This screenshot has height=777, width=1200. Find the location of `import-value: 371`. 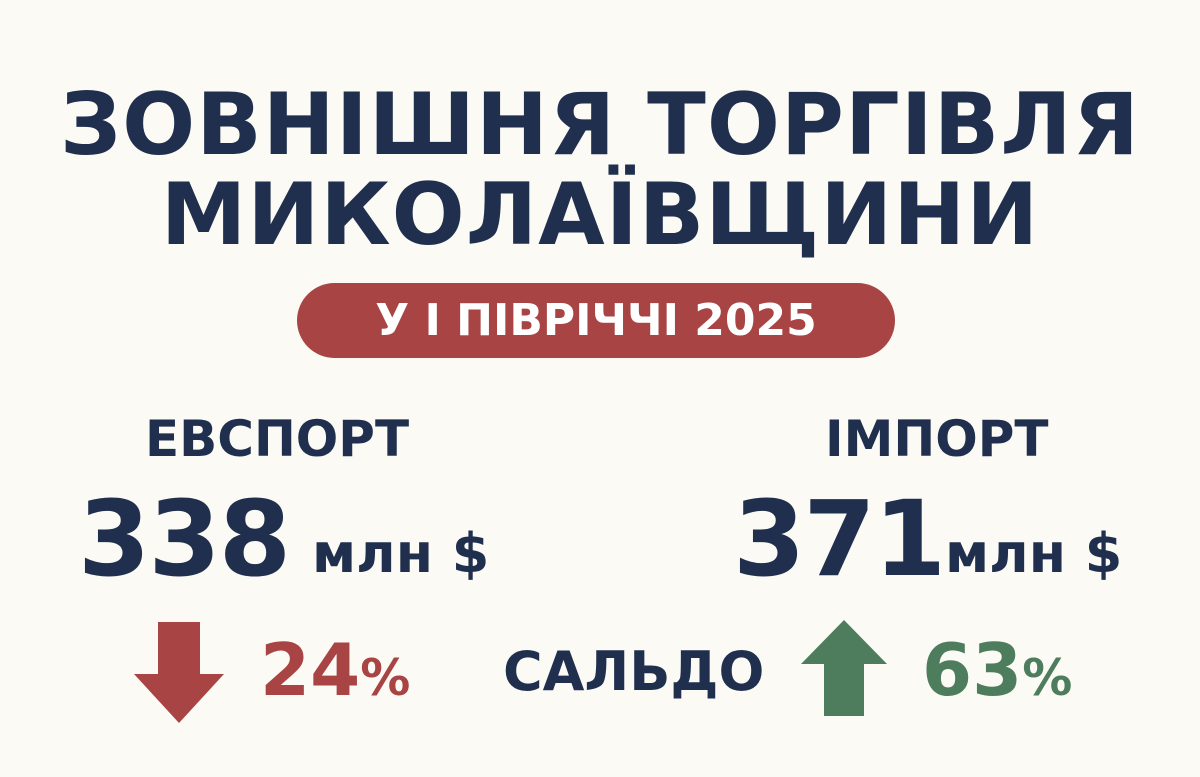

import-value: 371 is located at coordinates (839, 539).